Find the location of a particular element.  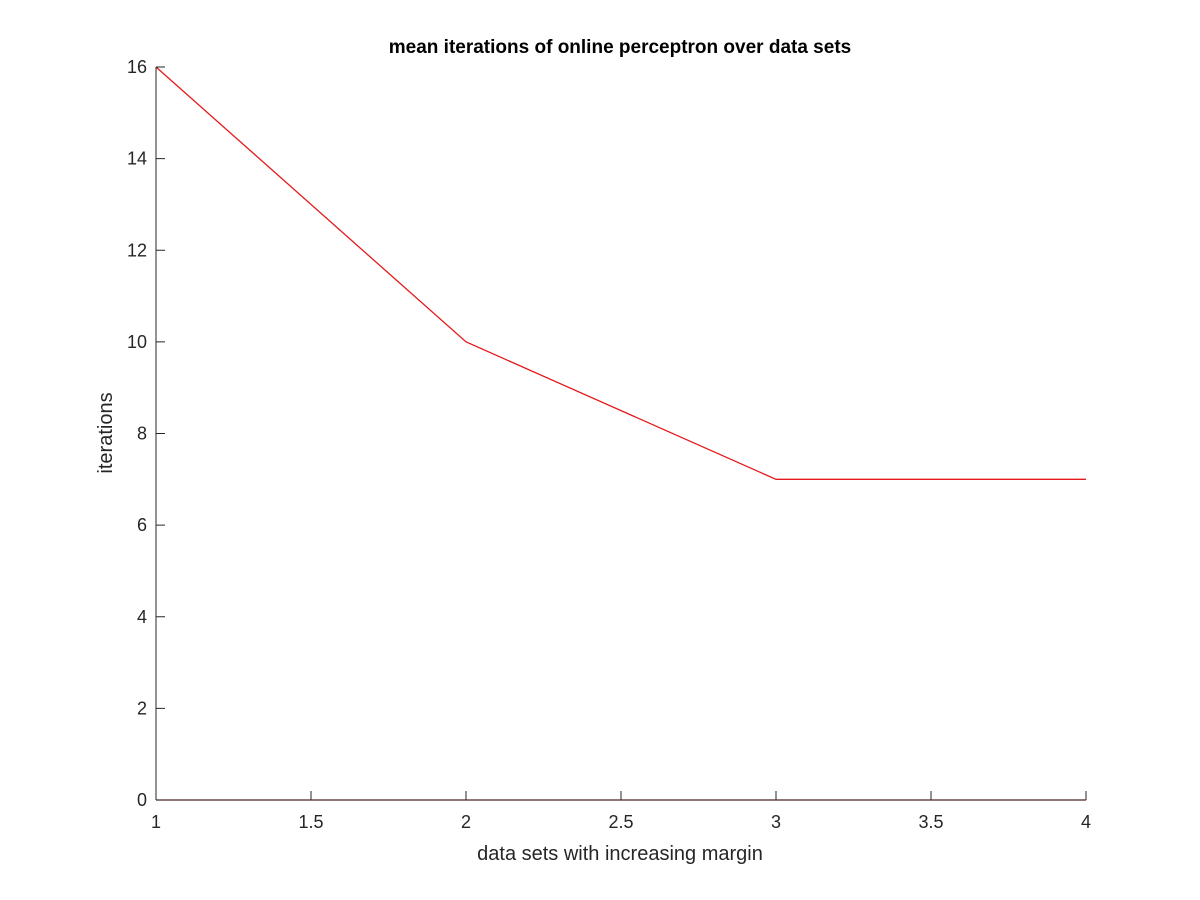

x-axis-ticks: 1 1.5 2 2.5 3 3.5 4 is located at coordinates (621, 811).